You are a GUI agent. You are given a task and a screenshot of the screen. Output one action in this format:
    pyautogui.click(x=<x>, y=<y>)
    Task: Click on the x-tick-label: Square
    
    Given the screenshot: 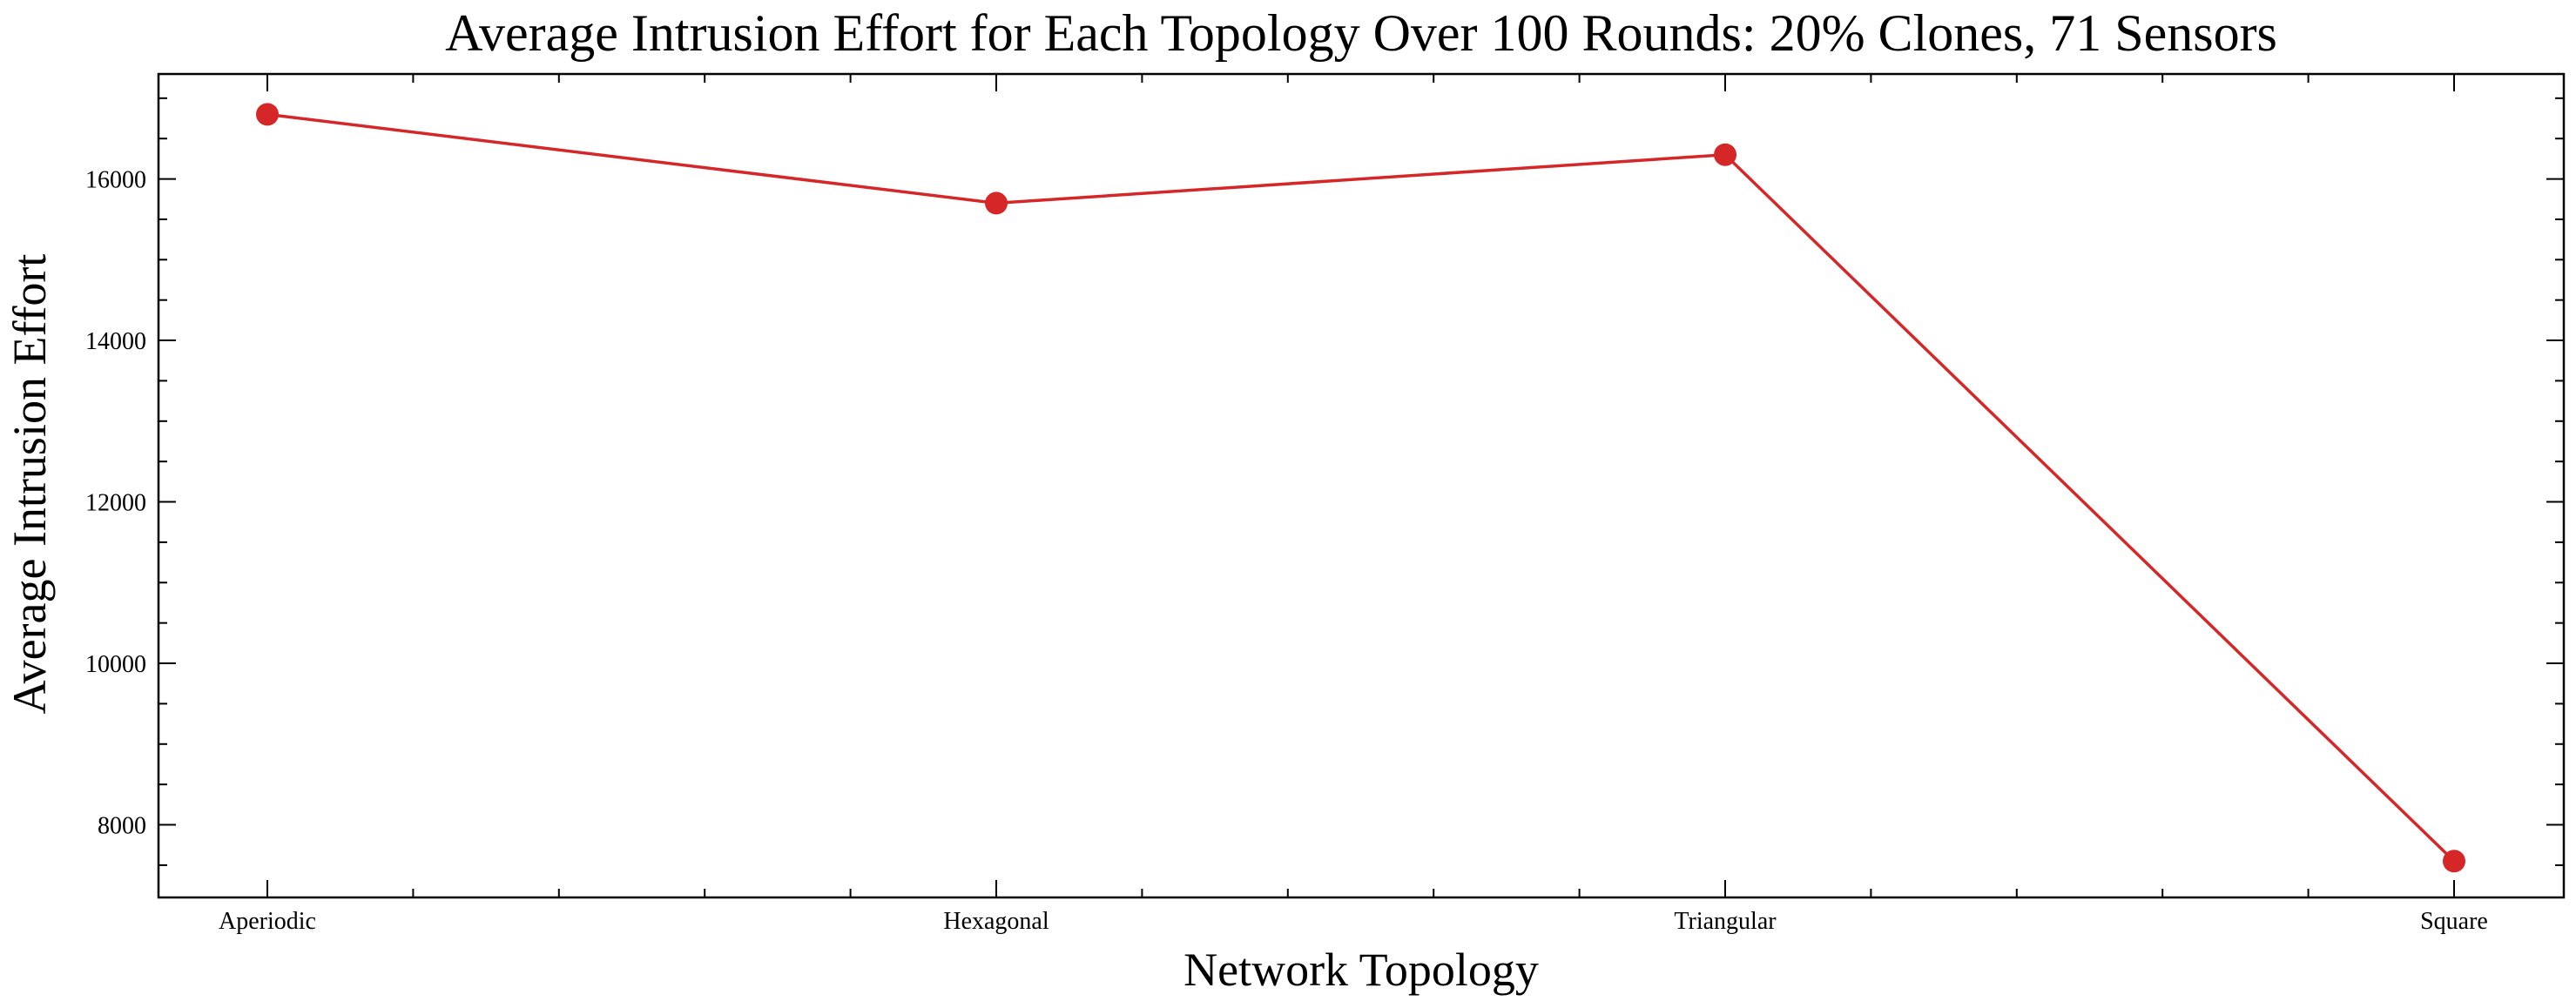 What is the action you would take?
    pyautogui.click(x=2454, y=921)
    